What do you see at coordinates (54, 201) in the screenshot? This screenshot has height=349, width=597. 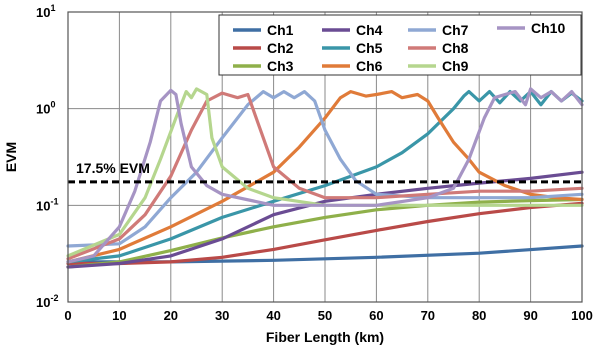 I see `y-tick-exponent: -1` at bounding box center [54, 201].